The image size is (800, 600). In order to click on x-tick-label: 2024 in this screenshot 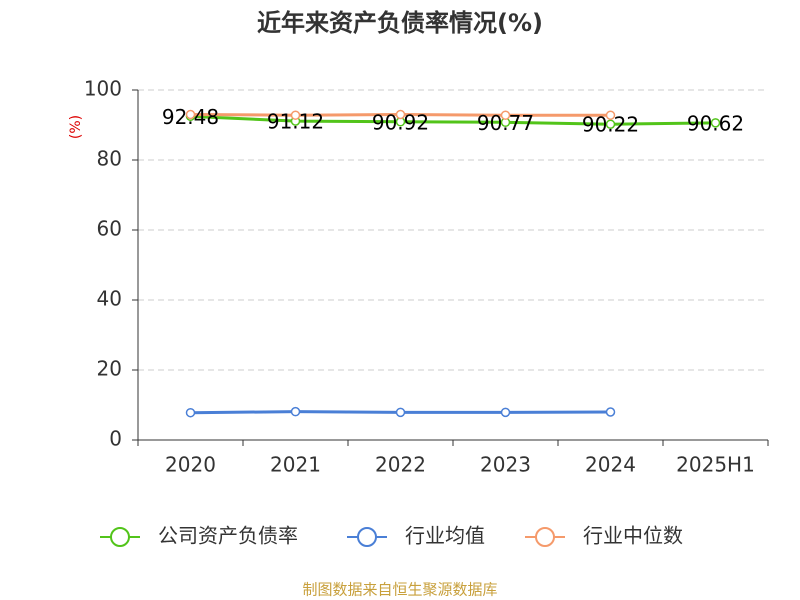, I will do `click(610, 465)`.